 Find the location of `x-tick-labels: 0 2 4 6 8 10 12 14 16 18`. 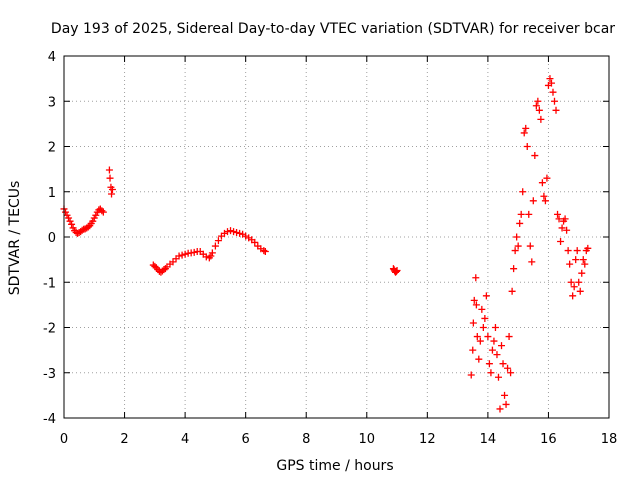

x-tick-labels: 0 2 4 6 8 10 12 14 16 18 is located at coordinates (338, 439).